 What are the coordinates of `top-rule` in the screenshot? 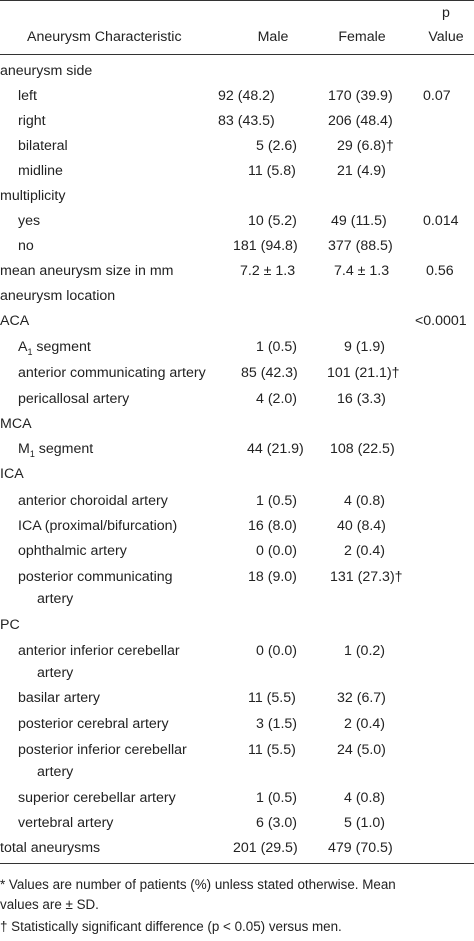 It's located at (237, 0).